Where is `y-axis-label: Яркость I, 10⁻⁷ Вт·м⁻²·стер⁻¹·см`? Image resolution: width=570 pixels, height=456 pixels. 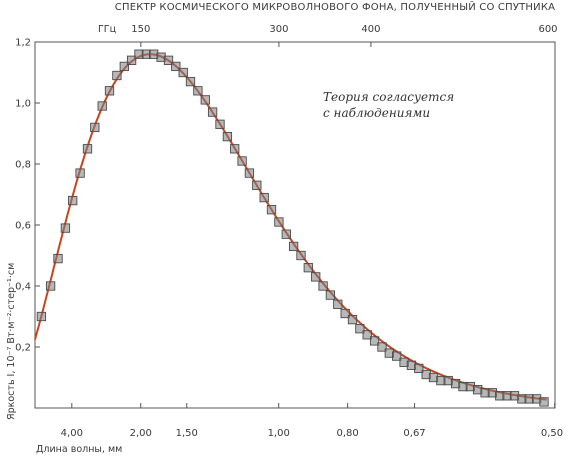 y-axis-label: Яркость I, 10⁻⁷ Вт·м⁻²·стер⁻¹·см is located at coordinates (11, 341).